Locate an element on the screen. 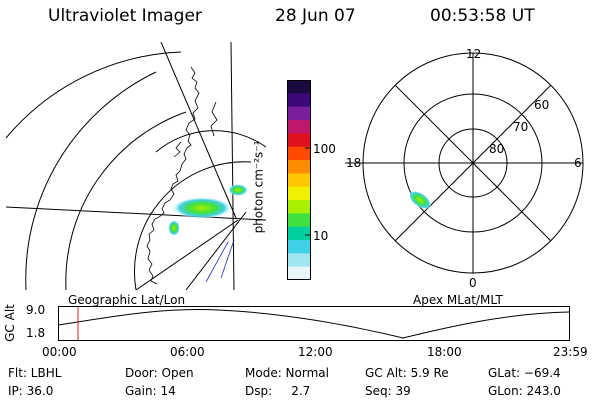 The width and height of the screenshot is (600, 400). colorbar is located at coordinates (299, 180).